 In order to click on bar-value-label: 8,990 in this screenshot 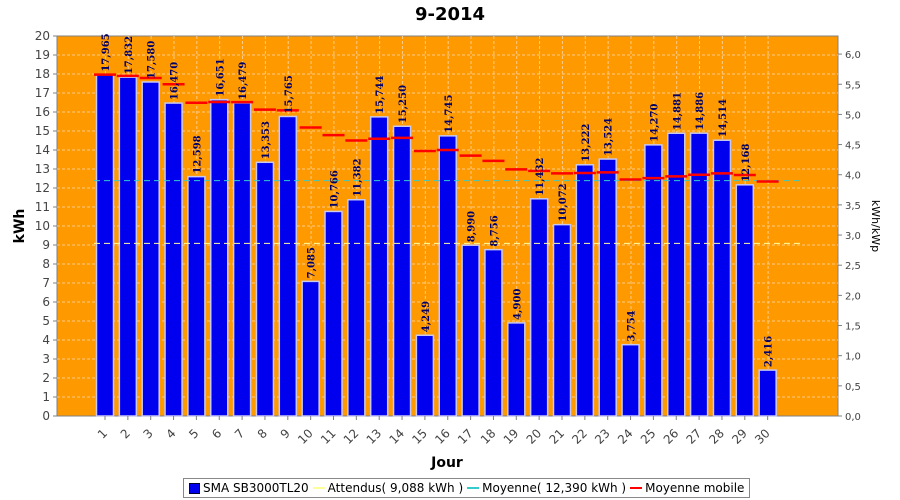, I will do `click(472, 226)`.